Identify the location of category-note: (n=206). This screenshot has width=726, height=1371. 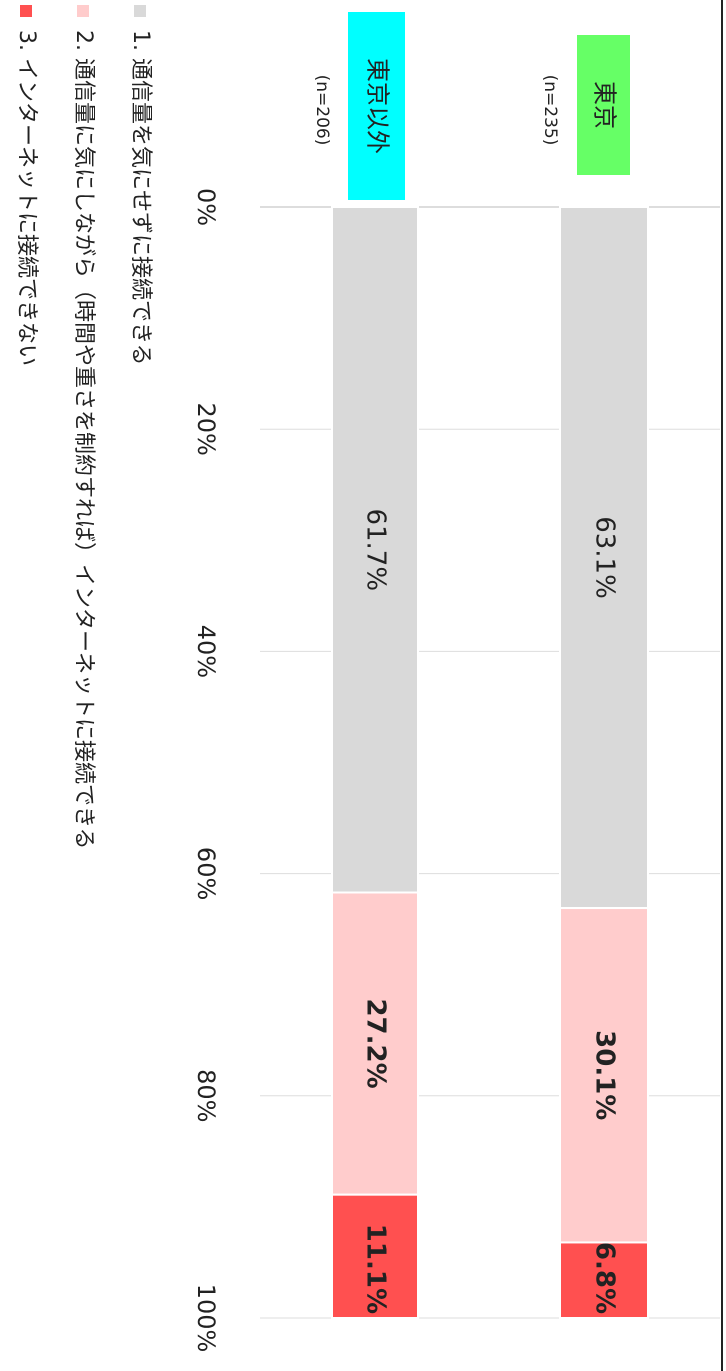
(322, 110).